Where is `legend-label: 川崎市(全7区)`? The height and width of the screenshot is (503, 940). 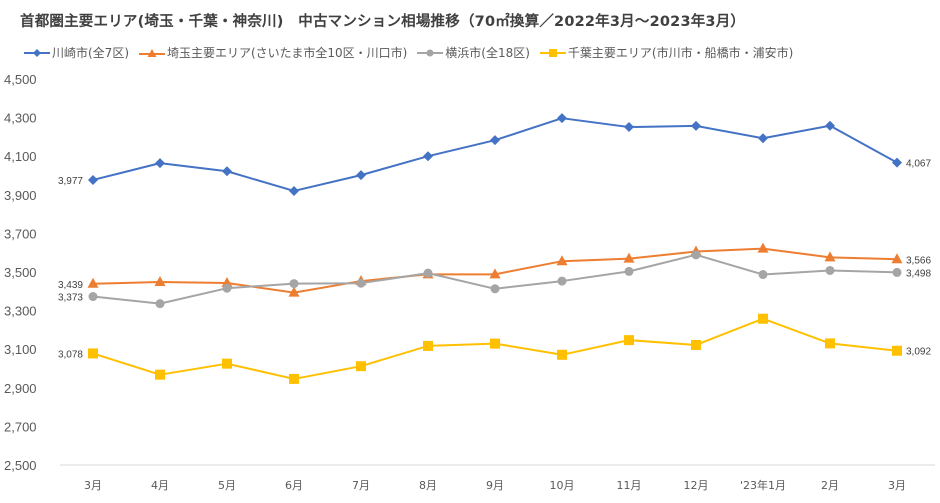
legend-label: 川崎市(全7区) is located at coordinates (90, 53).